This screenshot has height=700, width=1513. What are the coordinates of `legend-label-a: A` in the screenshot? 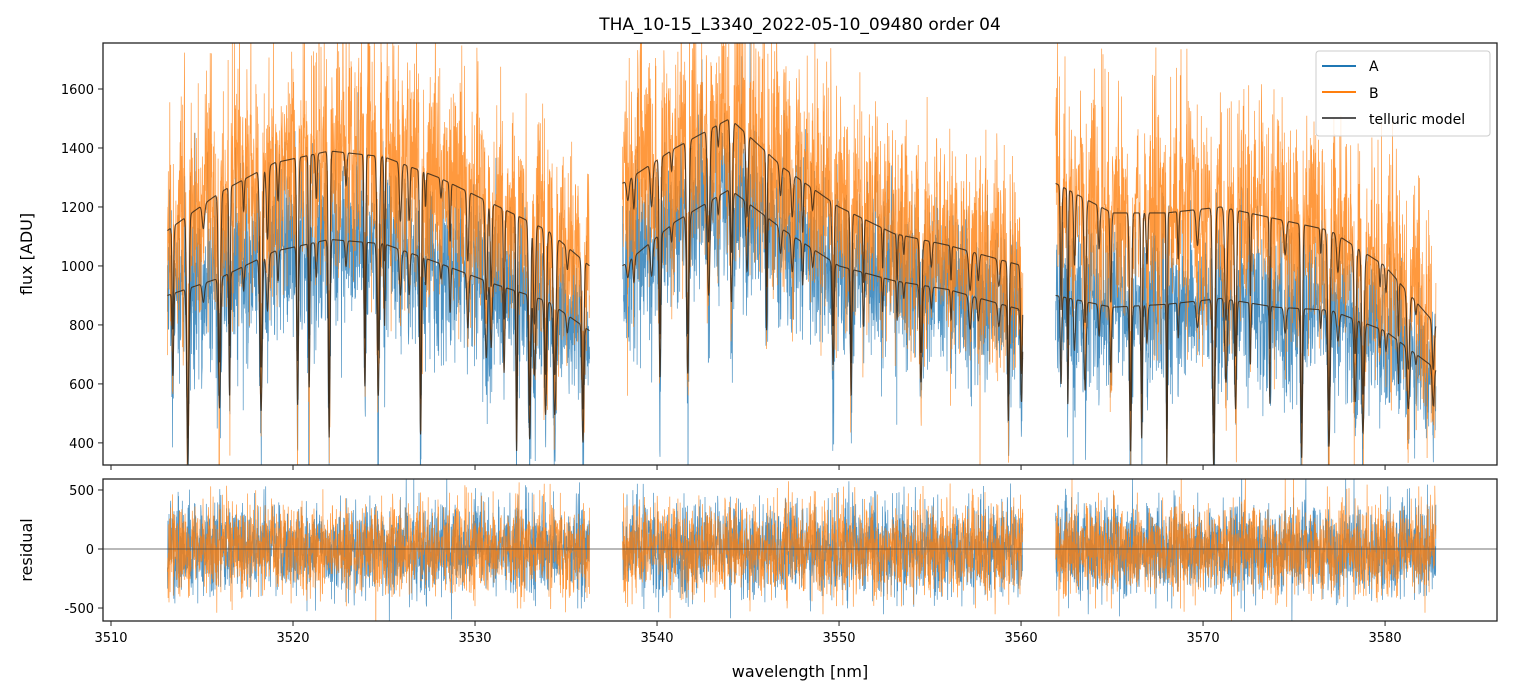 It's located at (1374, 67).